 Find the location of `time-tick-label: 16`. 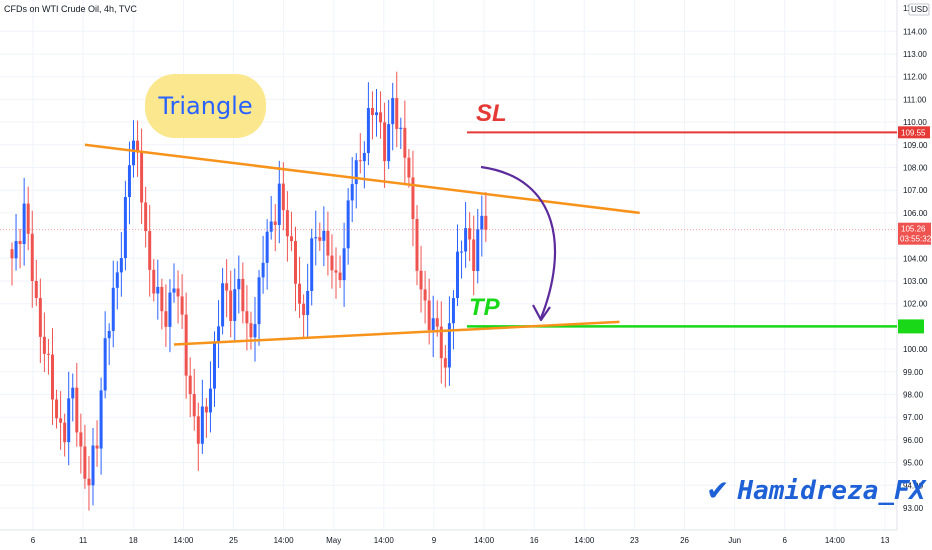

time-tick-label: 16 is located at coordinates (534, 540).